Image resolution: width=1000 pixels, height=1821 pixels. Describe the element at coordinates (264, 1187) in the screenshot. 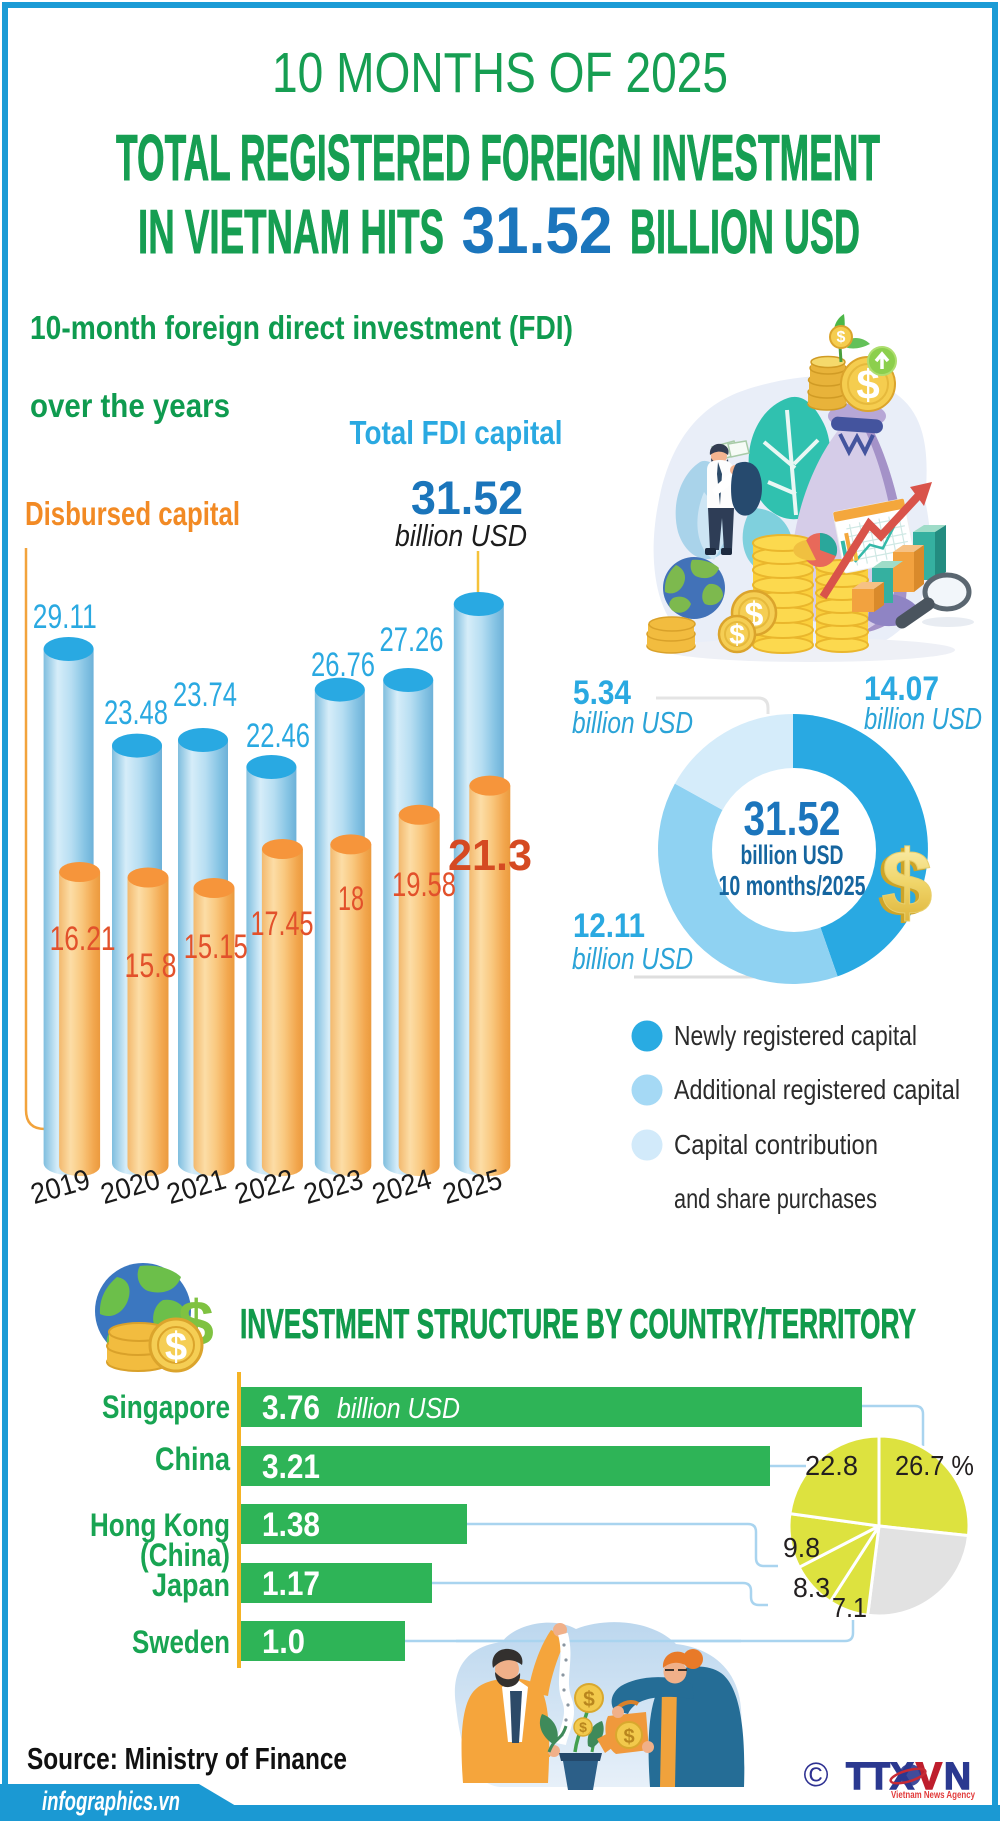

I see `svg-text: 2022` at that location.